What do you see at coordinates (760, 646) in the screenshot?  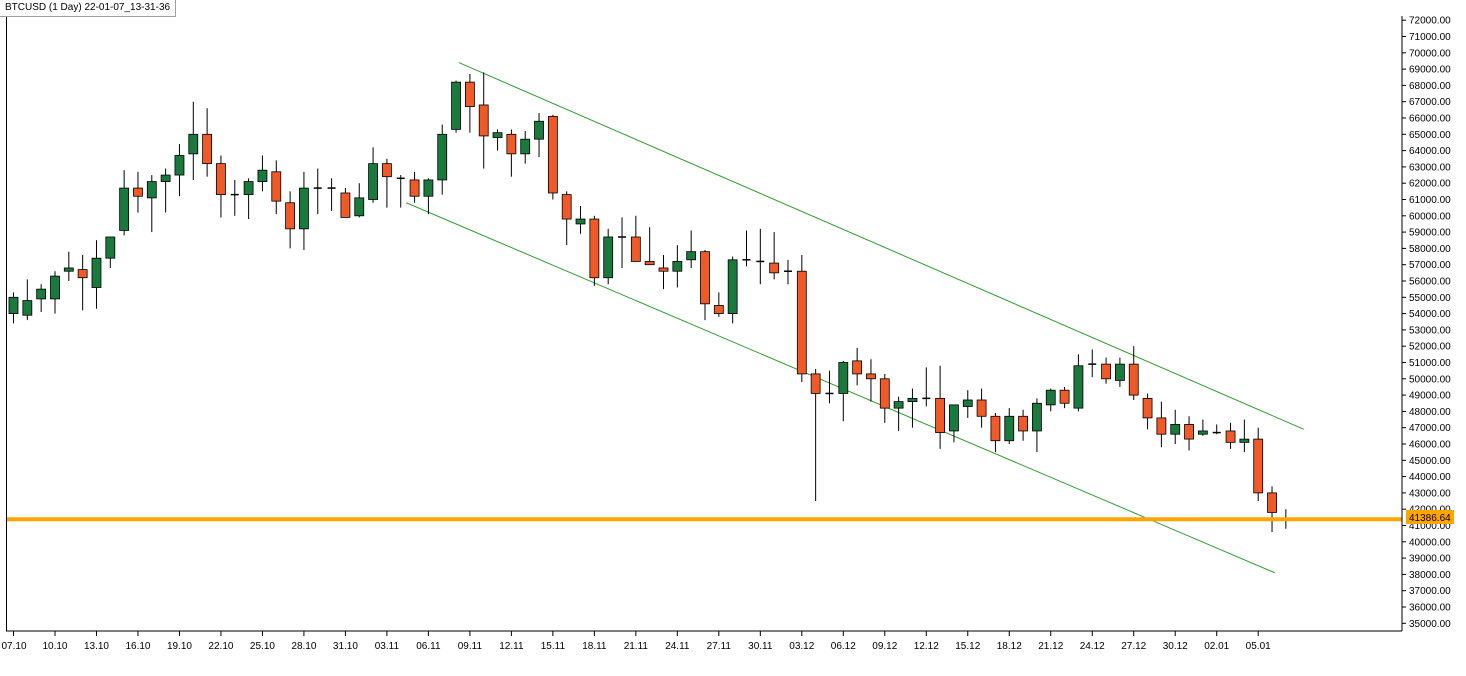 I see `x-tick-label: 30.11` at bounding box center [760, 646].